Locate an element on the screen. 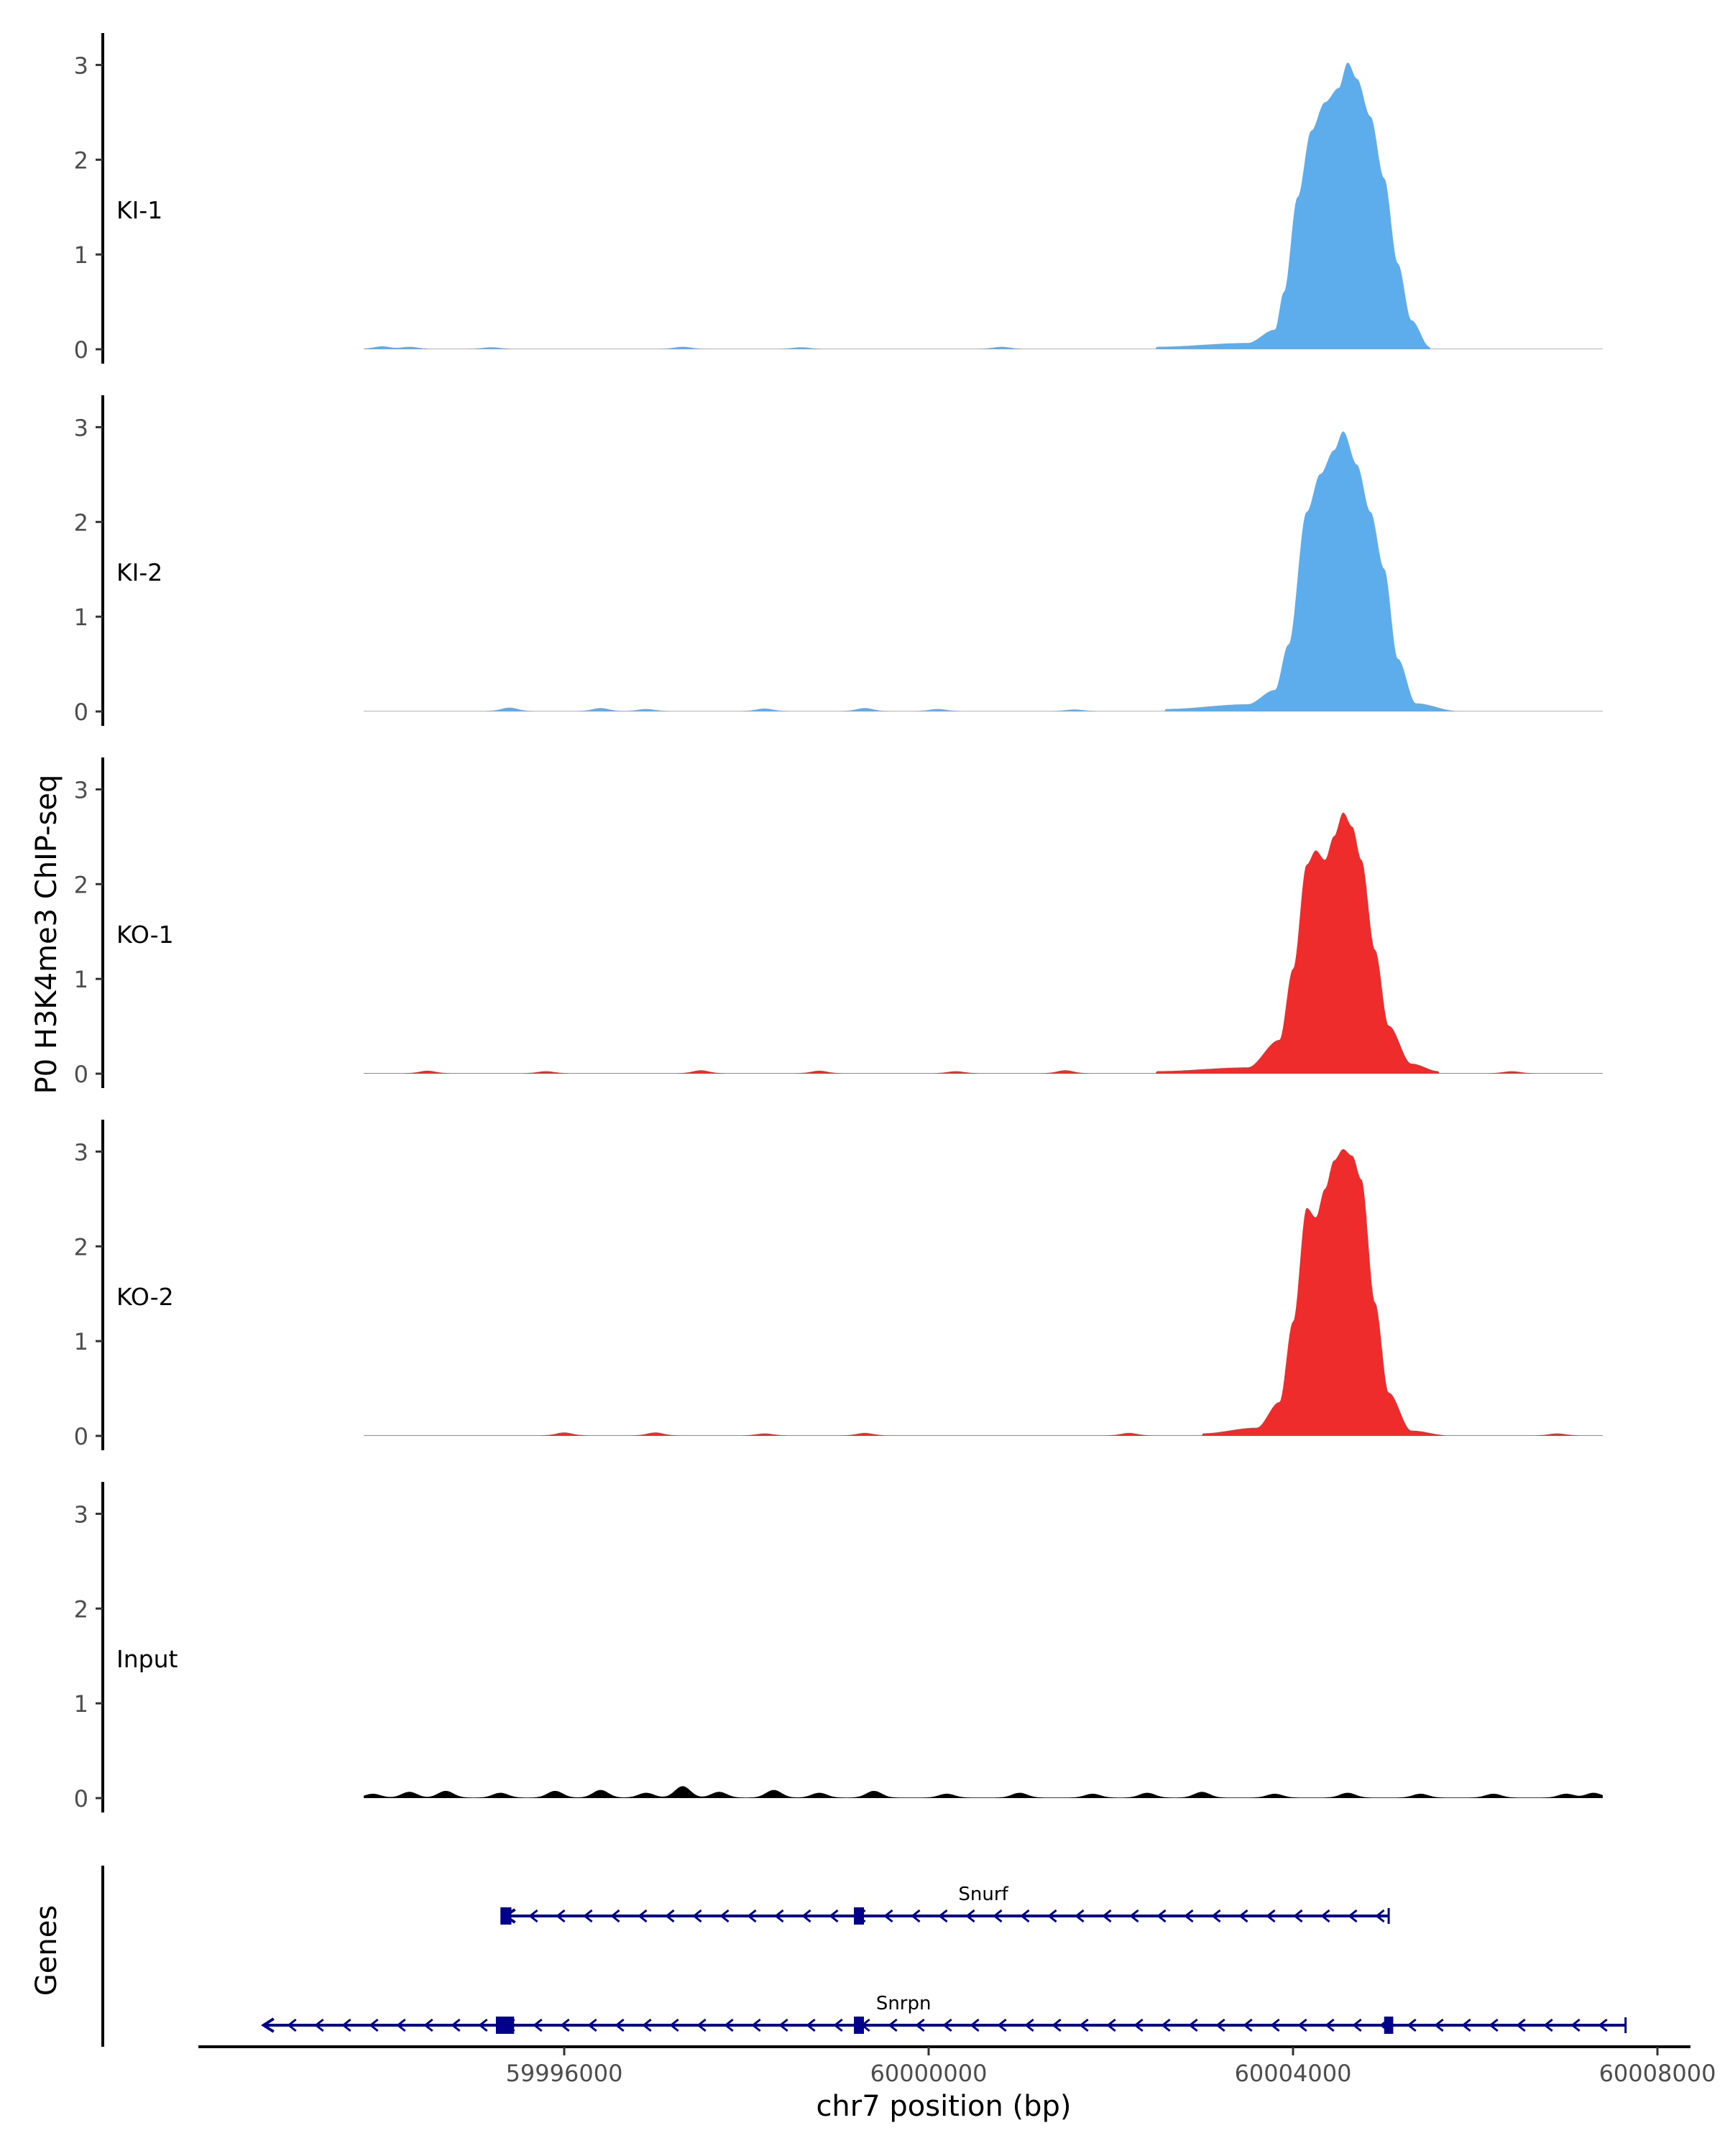  track-input: 0 1 2 3 Input is located at coordinates (838, 1647).